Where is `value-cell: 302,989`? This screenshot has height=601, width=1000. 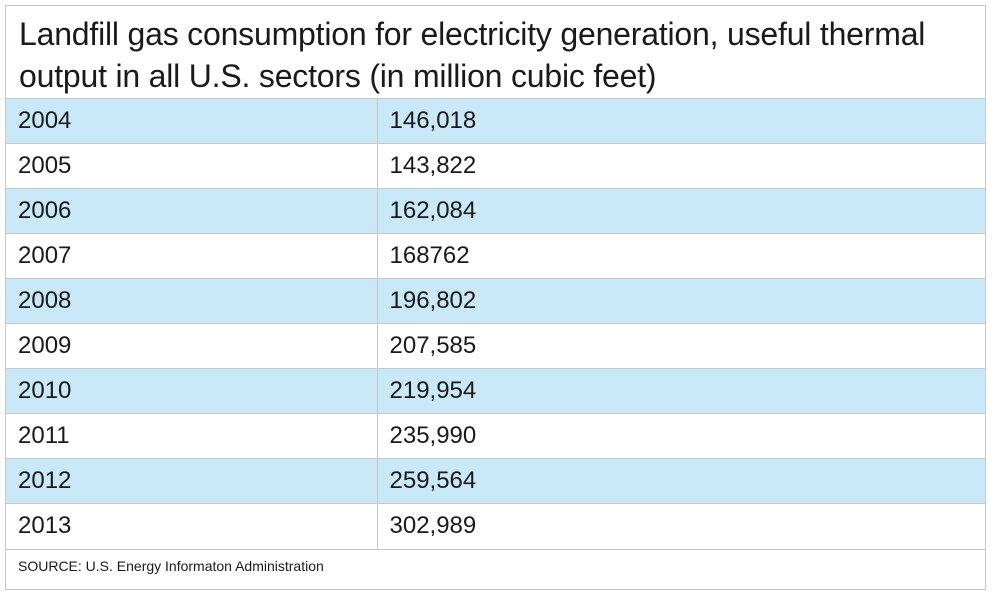
value-cell: 302,989 is located at coordinates (681, 526).